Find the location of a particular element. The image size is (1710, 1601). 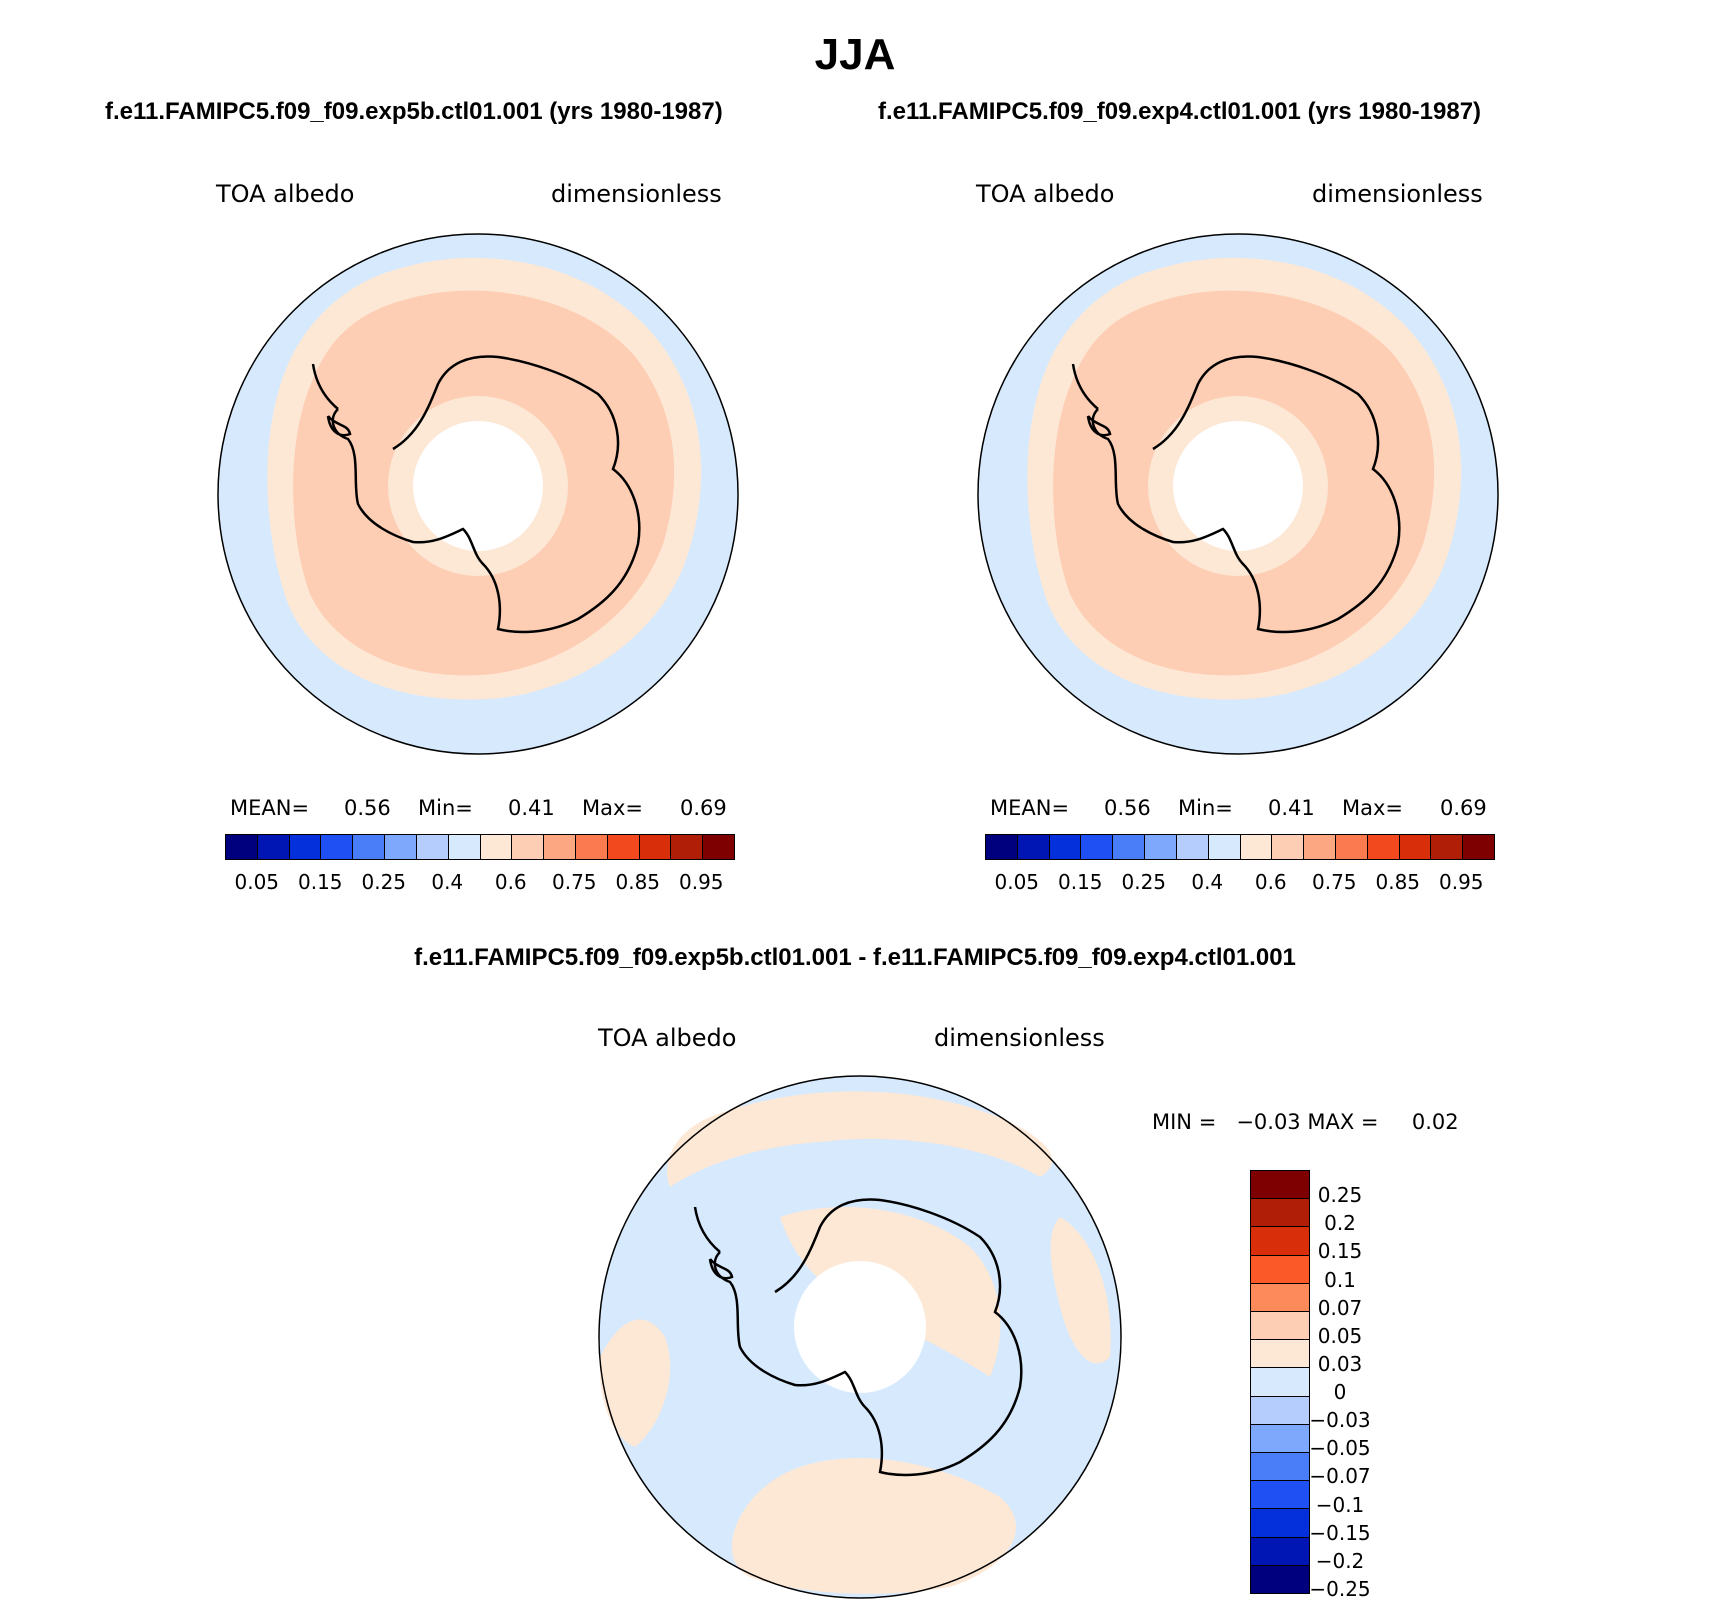

colorbar-tick-label: −0.2 is located at coordinates (1340, 1560).